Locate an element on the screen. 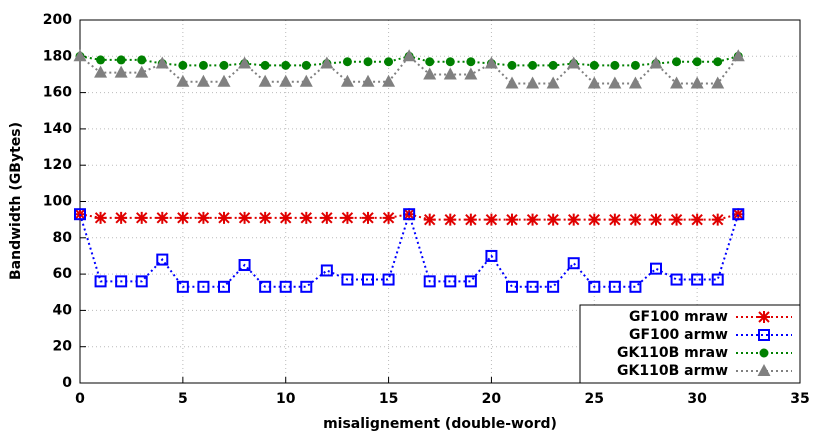 The image size is (830, 436). legend-label: GK110B armw is located at coordinates (672, 371).